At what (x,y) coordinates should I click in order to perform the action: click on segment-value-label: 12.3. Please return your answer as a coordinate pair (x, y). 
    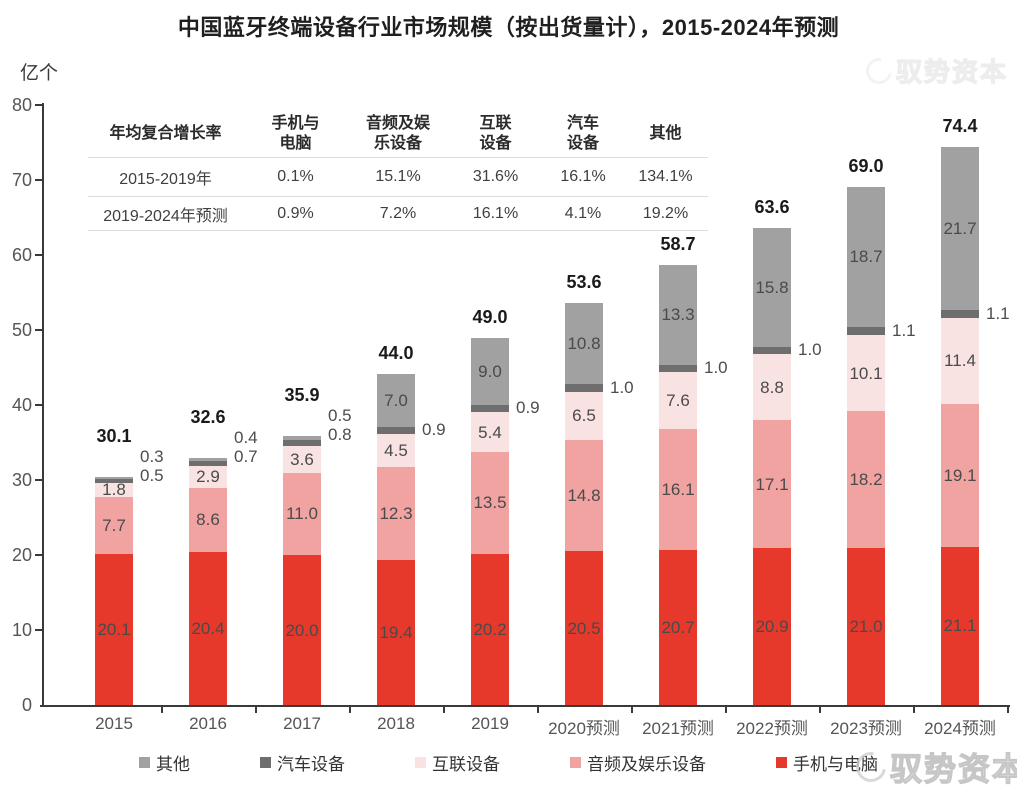
    Looking at the image, I should click on (396, 513).